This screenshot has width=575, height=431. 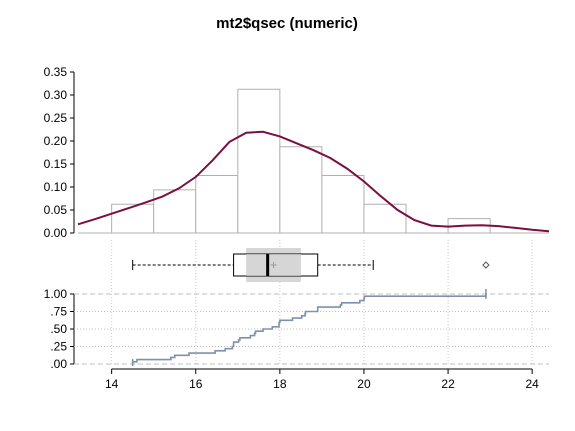 What do you see at coordinates (196, 384) in the screenshot?
I see `x-tick-label: 16` at bounding box center [196, 384].